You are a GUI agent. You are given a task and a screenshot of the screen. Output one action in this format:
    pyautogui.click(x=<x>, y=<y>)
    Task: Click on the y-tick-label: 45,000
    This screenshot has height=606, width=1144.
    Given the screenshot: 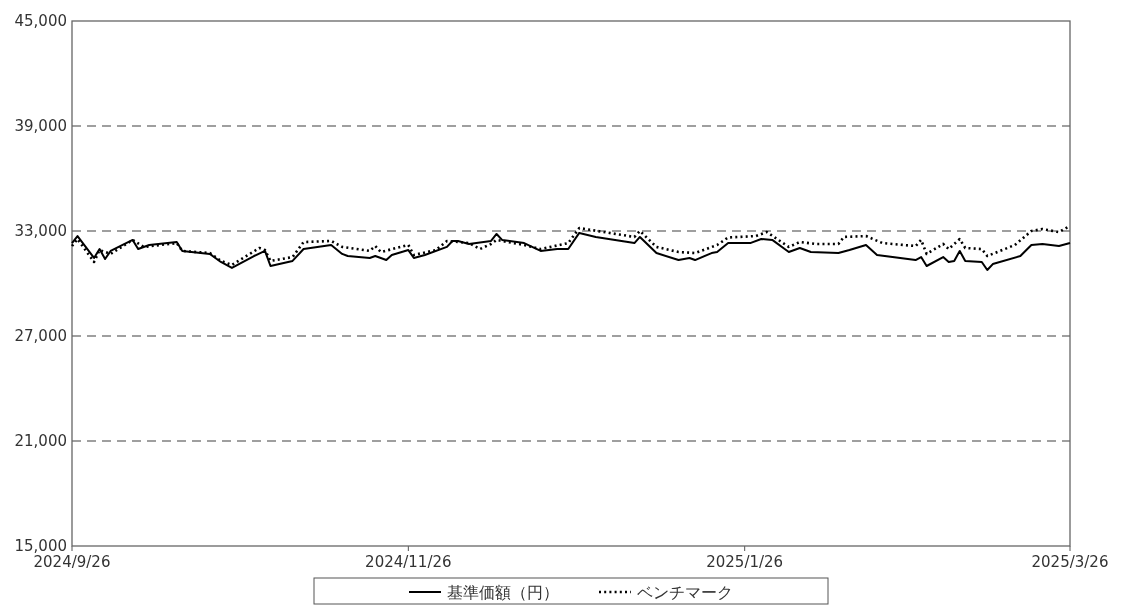 What is the action you would take?
    pyautogui.click(x=40, y=21)
    